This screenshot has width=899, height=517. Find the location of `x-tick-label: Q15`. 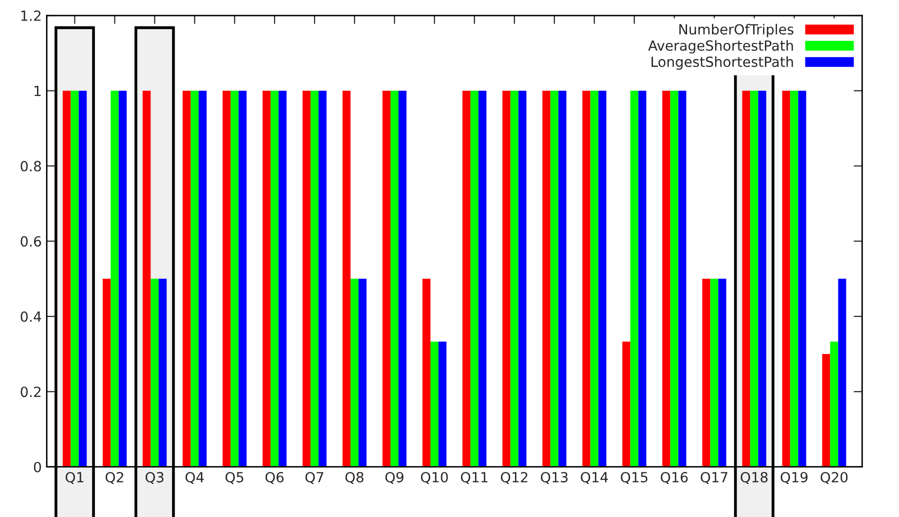

x-tick-label: Q15 is located at coordinates (634, 478).